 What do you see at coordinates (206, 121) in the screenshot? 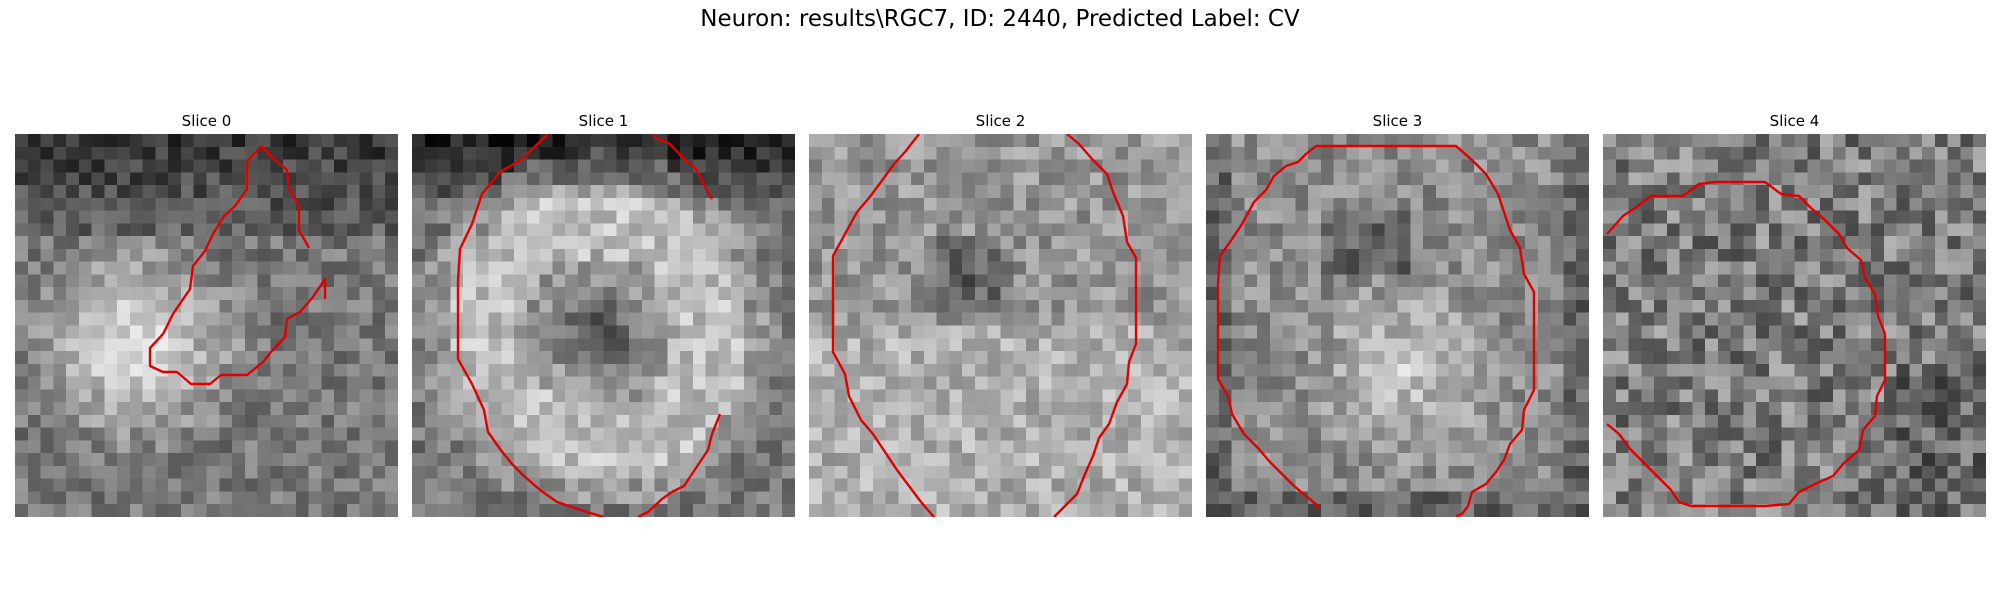
I see `slice-title: Slice 0` at bounding box center [206, 121].